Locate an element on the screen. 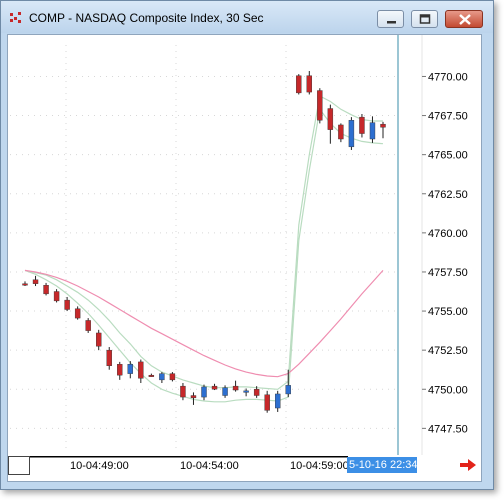 The image size is (504, 500). minimize-button is located at coordinates (390, 19).